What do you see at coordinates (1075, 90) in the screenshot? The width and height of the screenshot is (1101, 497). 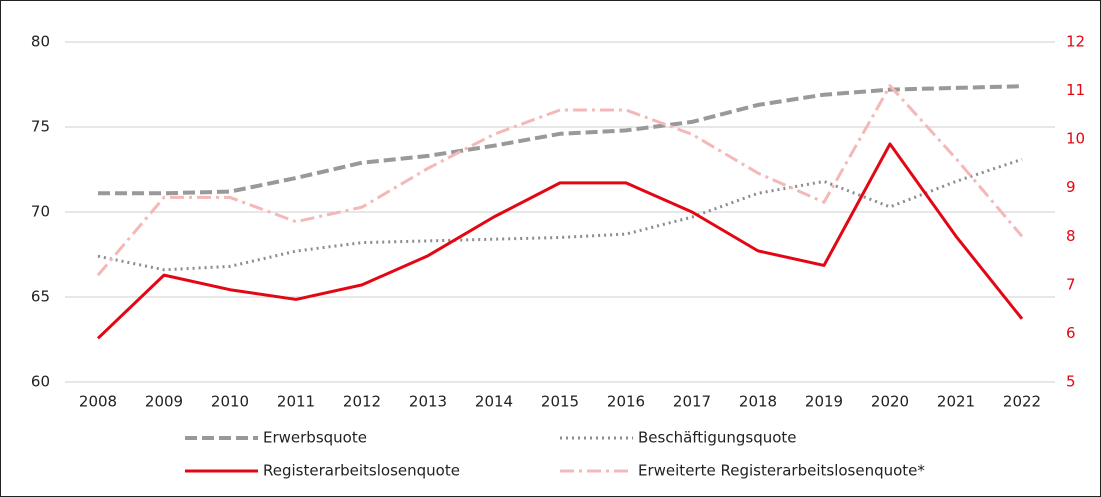 I see `y2-tick-label: 11` at bounding box center [1075, 90].